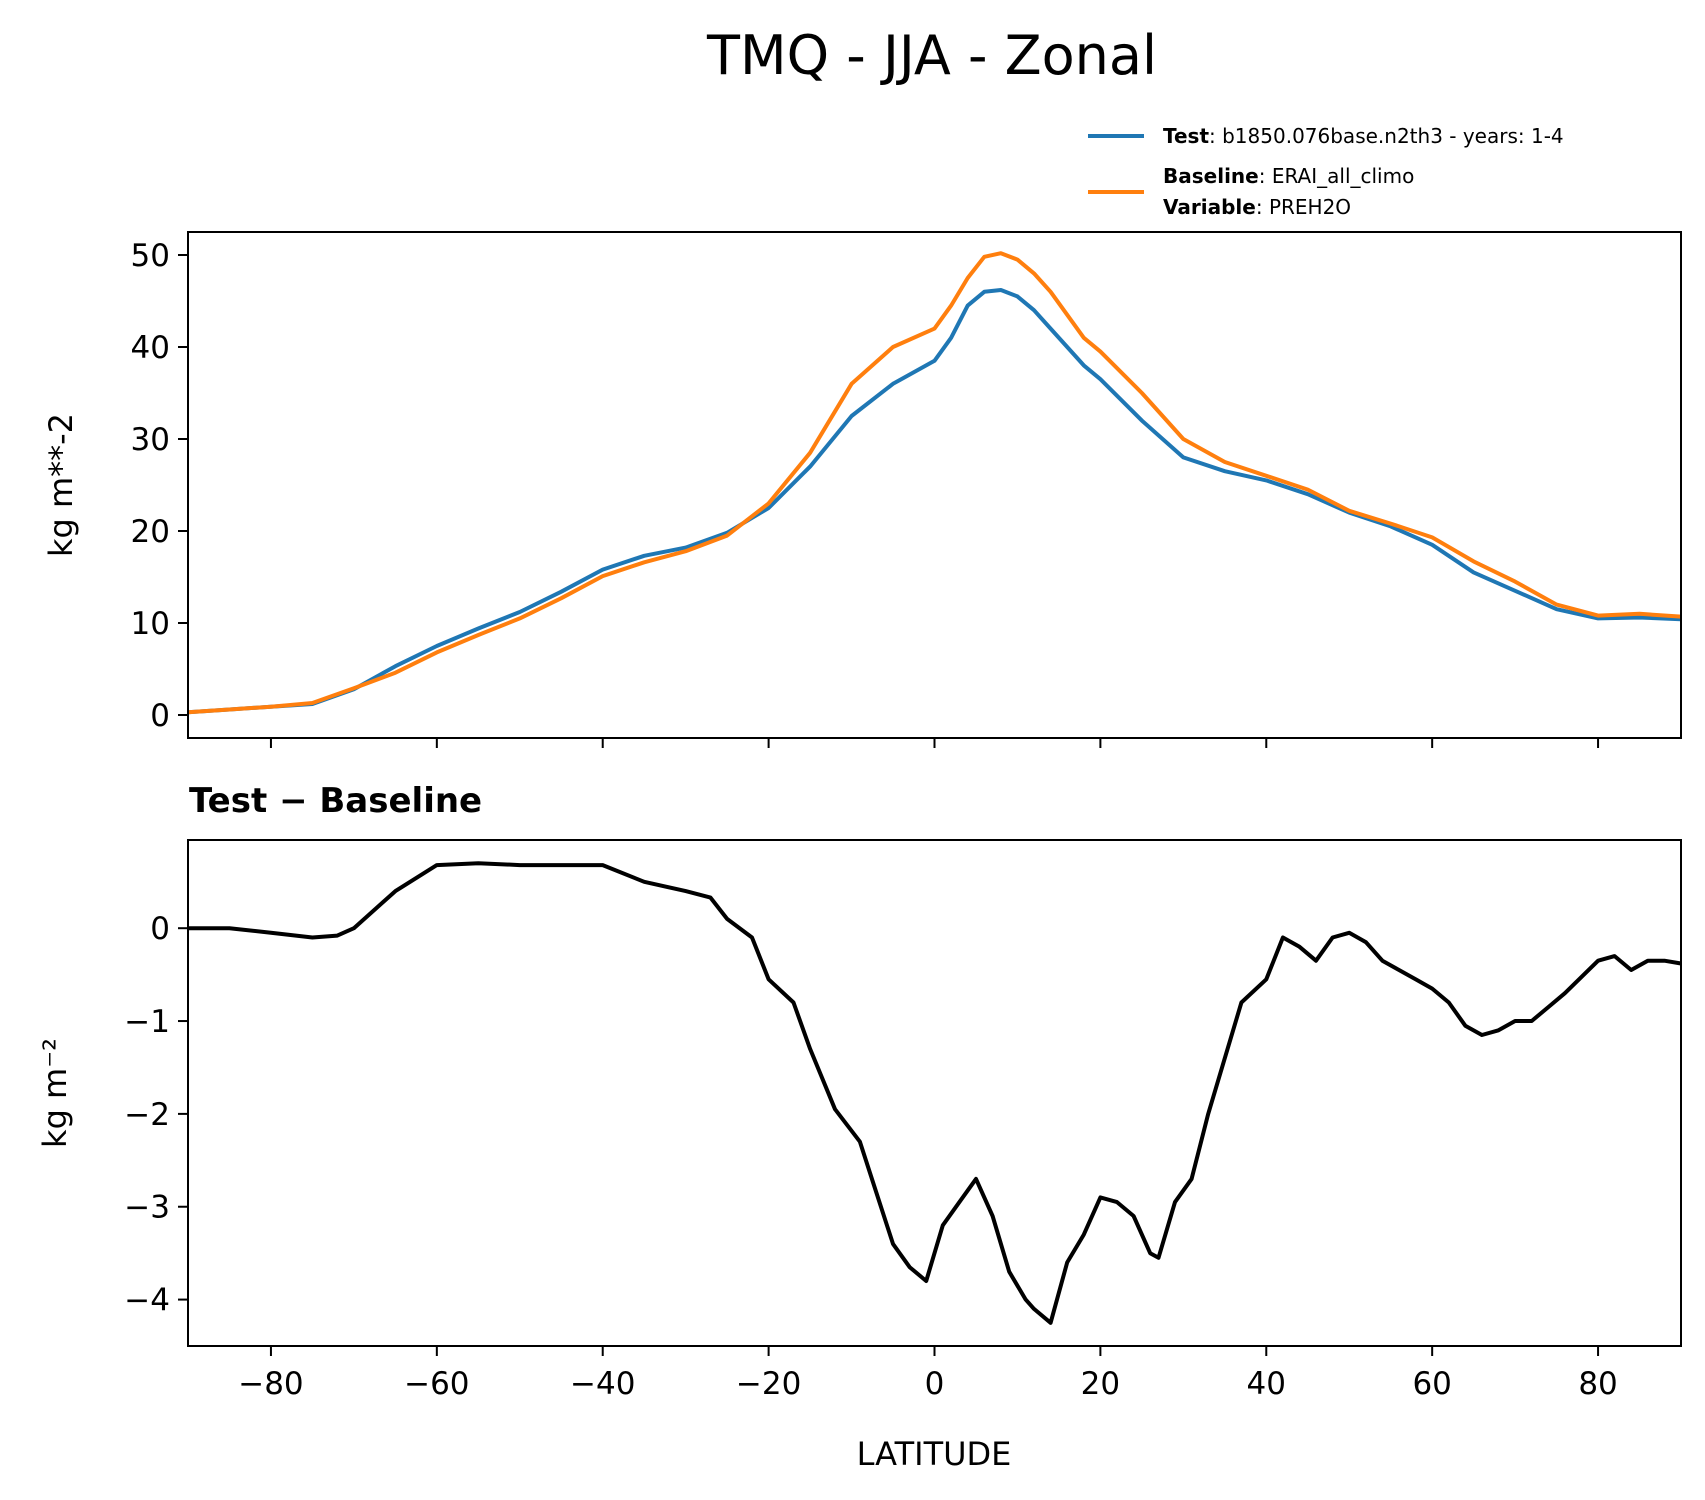  Describe the element at coordinates (270, 1384) in the screenshot. I see `bottom-x-tick-label: −80` at that location.